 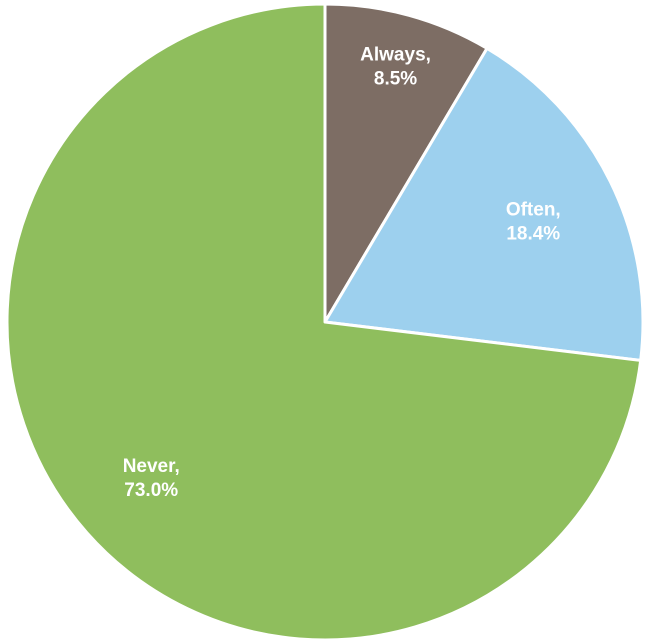 I want to click on pie-label-category: Never,, so click(x=151, y=466).